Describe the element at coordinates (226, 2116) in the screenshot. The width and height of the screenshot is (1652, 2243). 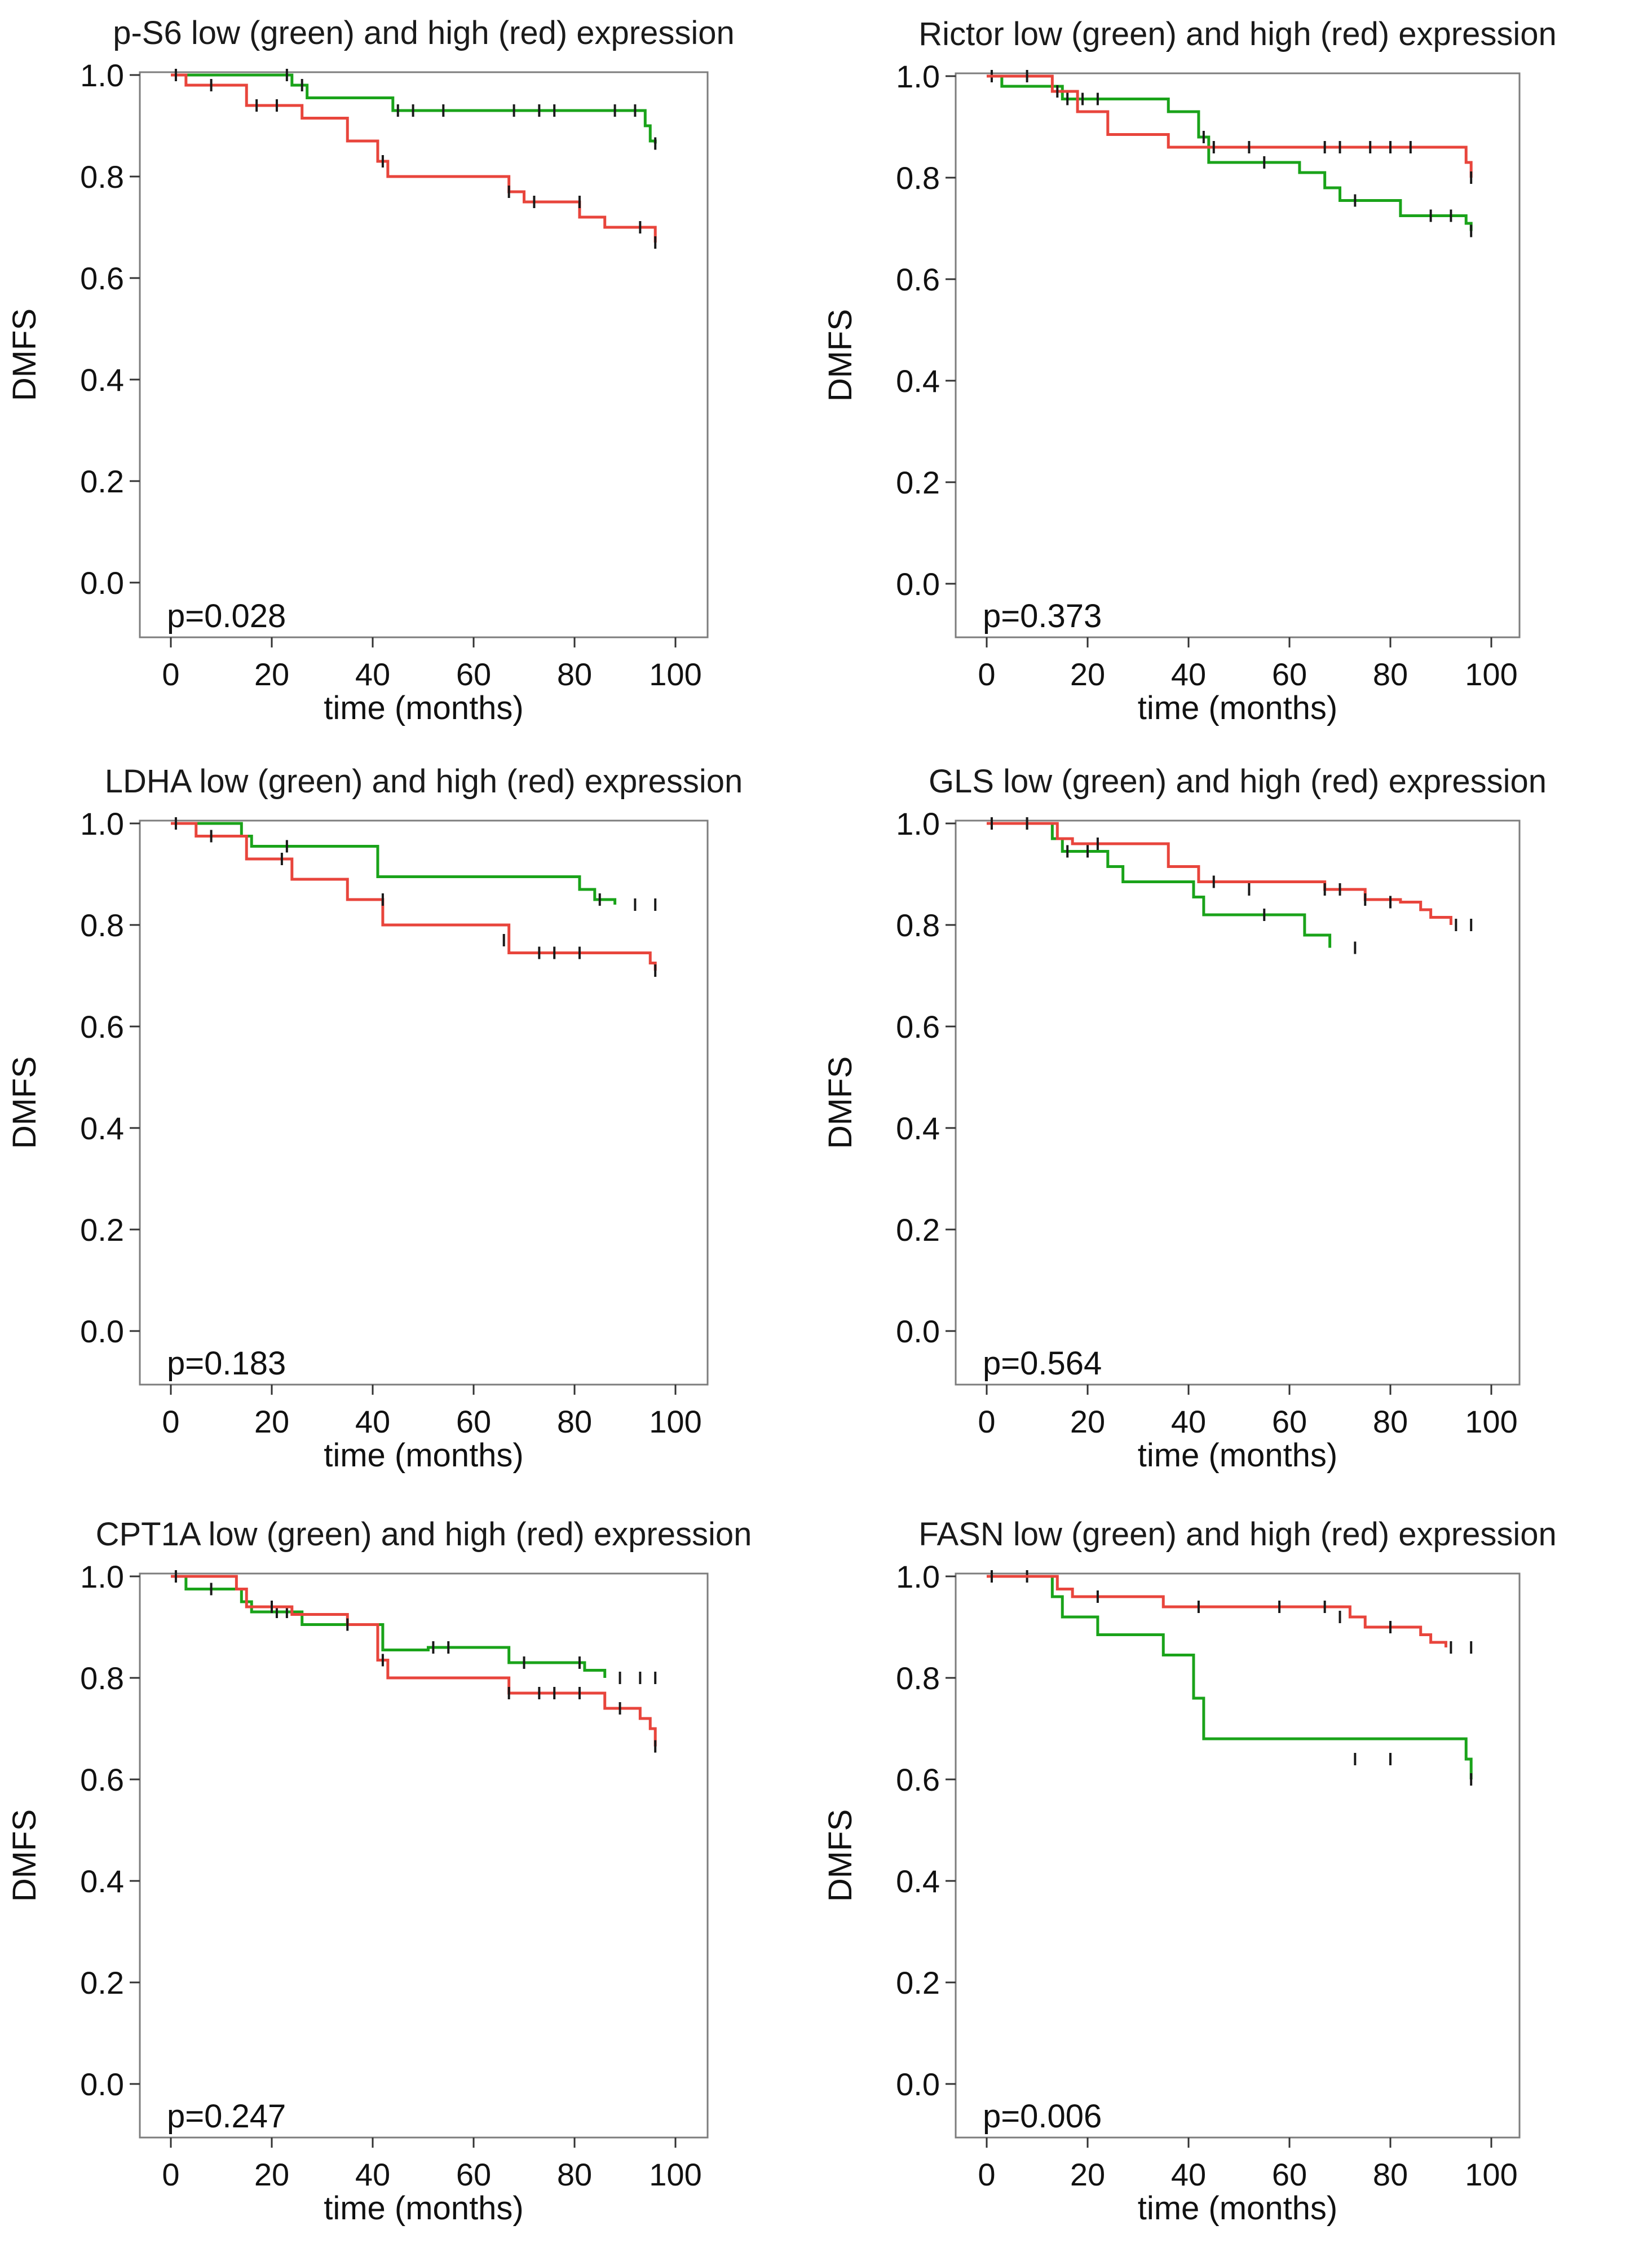
I see `p-value-label: p=0.247` at that location.